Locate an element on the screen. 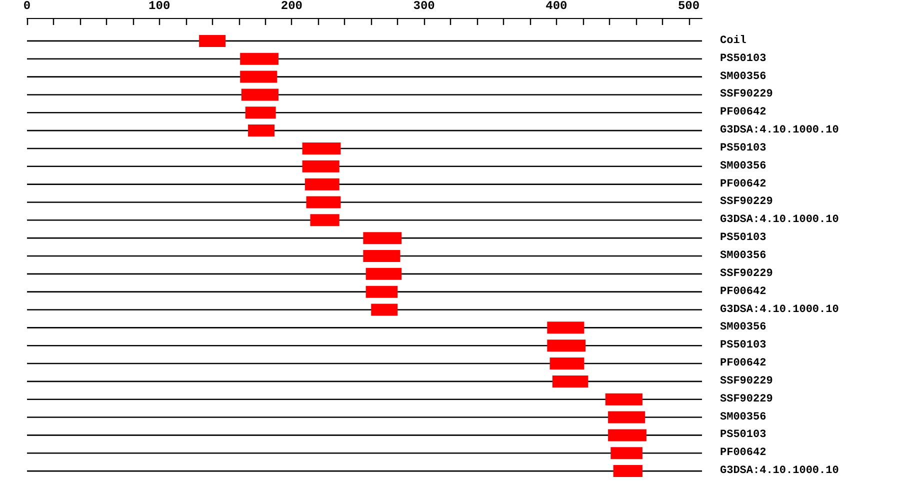 The height and width of the screenshot is (490, 900). x-tick-label: 200 is located at coordinates (291, 6).